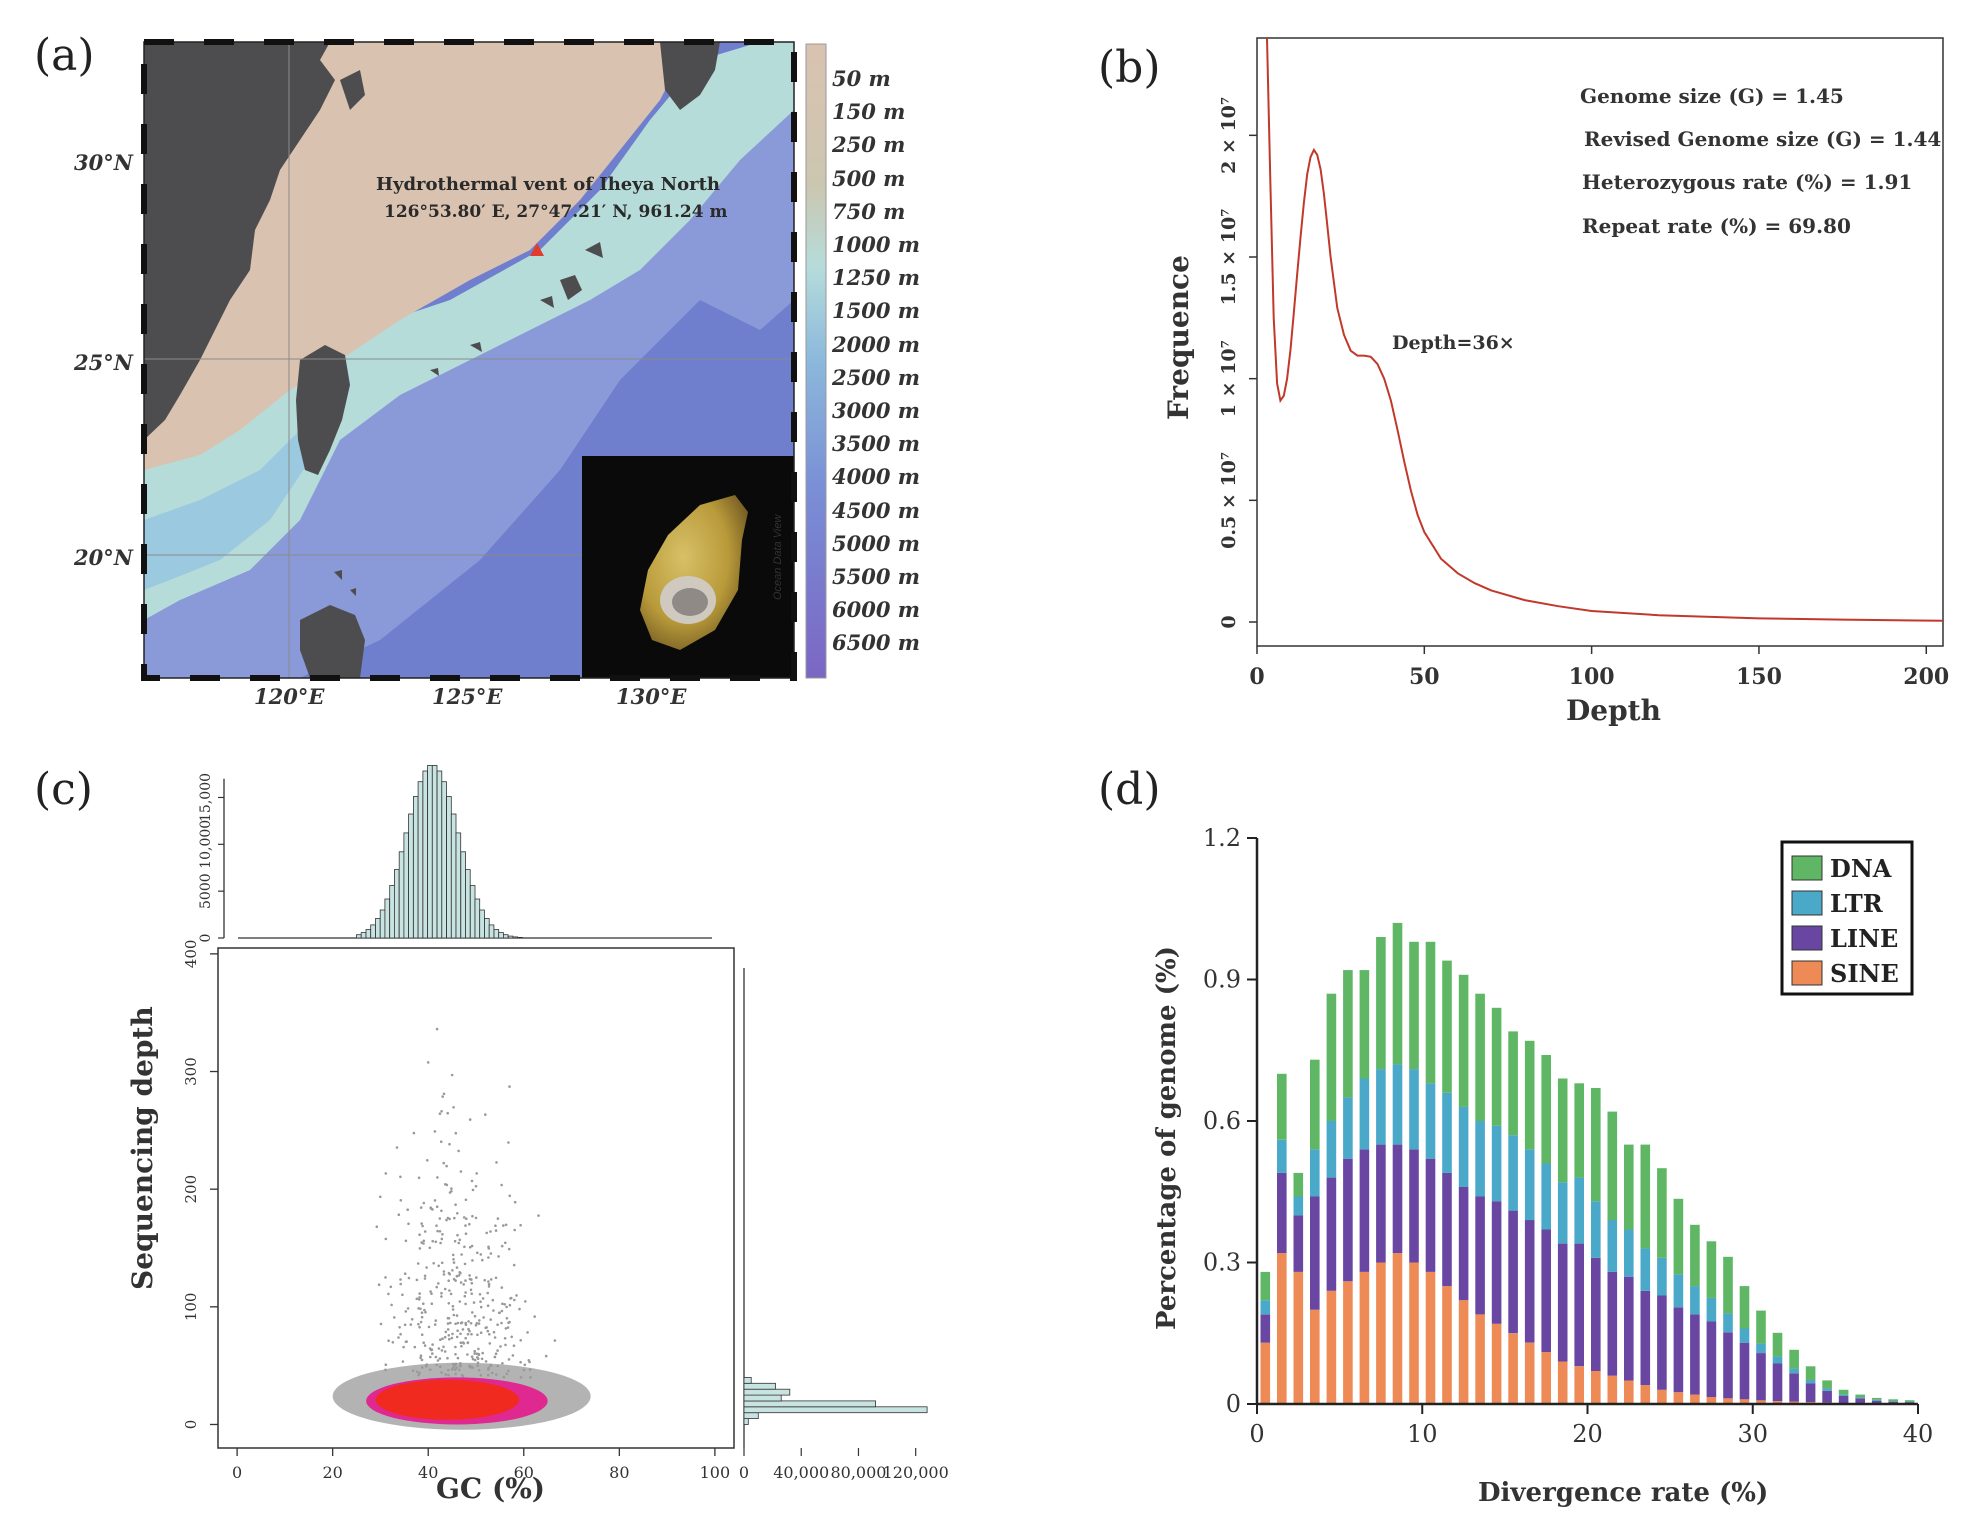 This screenshot has height=1535, width=1980. Describe the element at coordinates (1807, 938) in the screenshot. I see `legend-swatch-line` at that location.